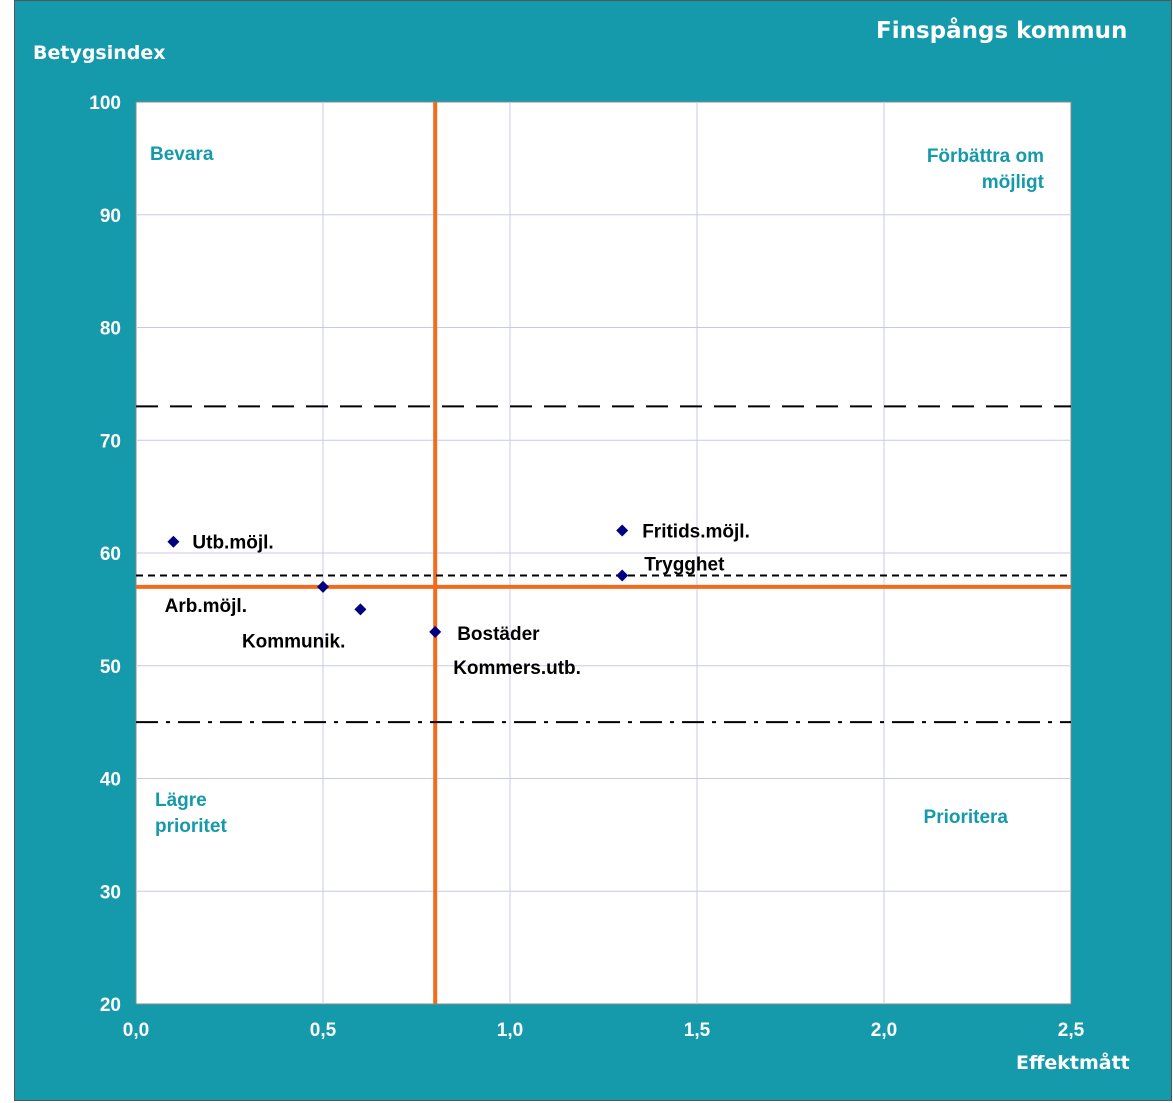  Describe the element at coordinates (966, 817) in the screenshot. I see `quadrant-label-bottom-right: Prioritera` at that location.